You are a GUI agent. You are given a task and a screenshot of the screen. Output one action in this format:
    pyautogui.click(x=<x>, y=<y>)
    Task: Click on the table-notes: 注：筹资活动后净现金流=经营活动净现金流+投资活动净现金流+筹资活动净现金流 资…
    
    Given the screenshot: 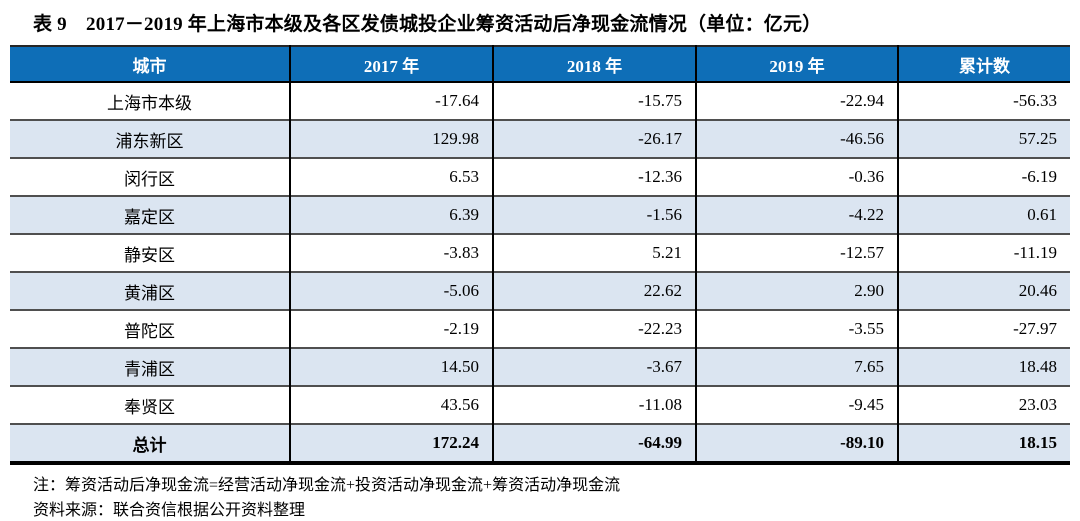 What is the action you would take?
    pyautogui.click(x=551, y=497)
    